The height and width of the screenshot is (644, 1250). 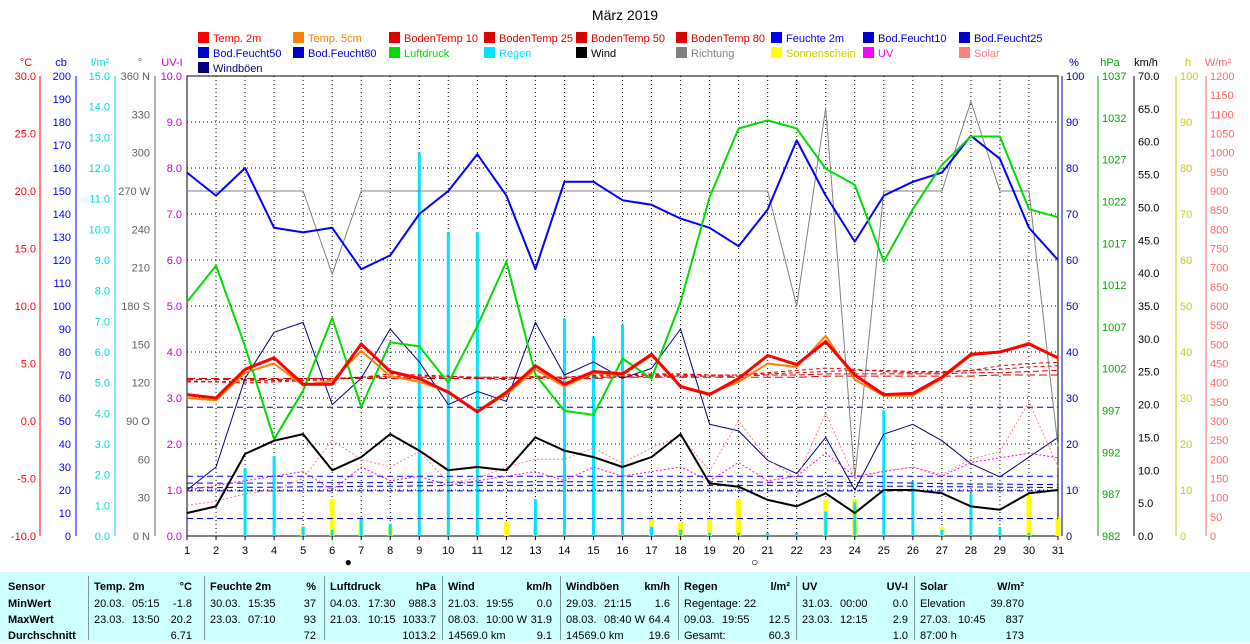 I want to click on stats-date: 31.03., so click(x=817, y=604).